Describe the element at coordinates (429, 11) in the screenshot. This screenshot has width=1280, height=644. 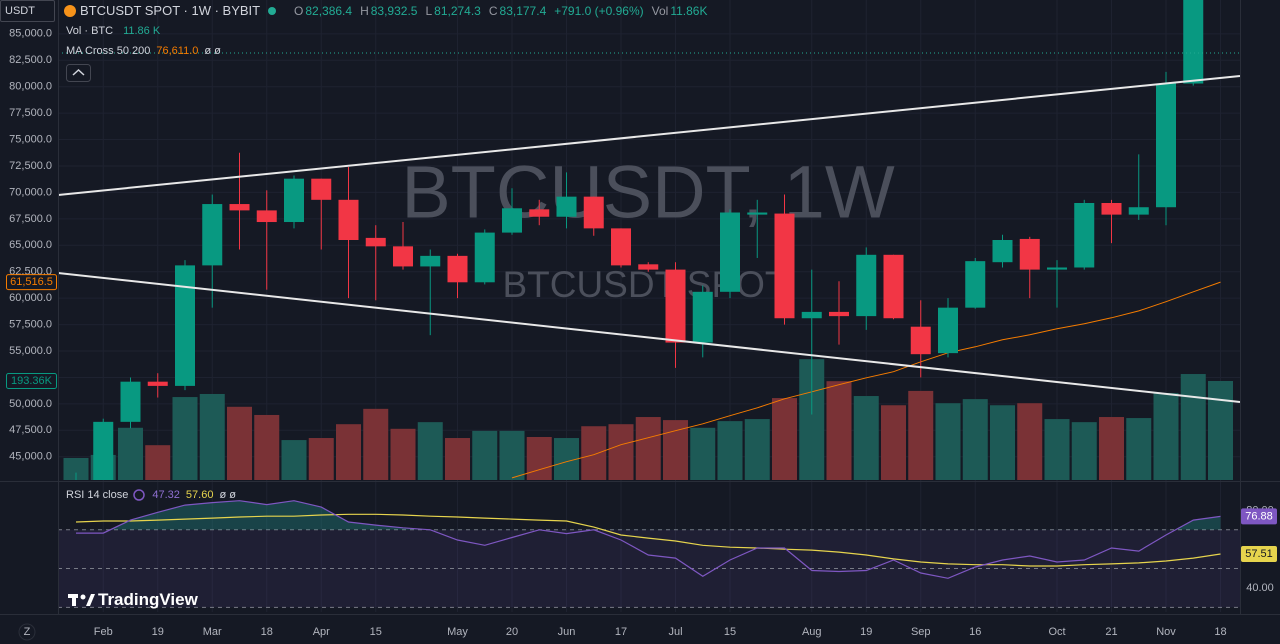
I see `ohlc-key: L` at that location.